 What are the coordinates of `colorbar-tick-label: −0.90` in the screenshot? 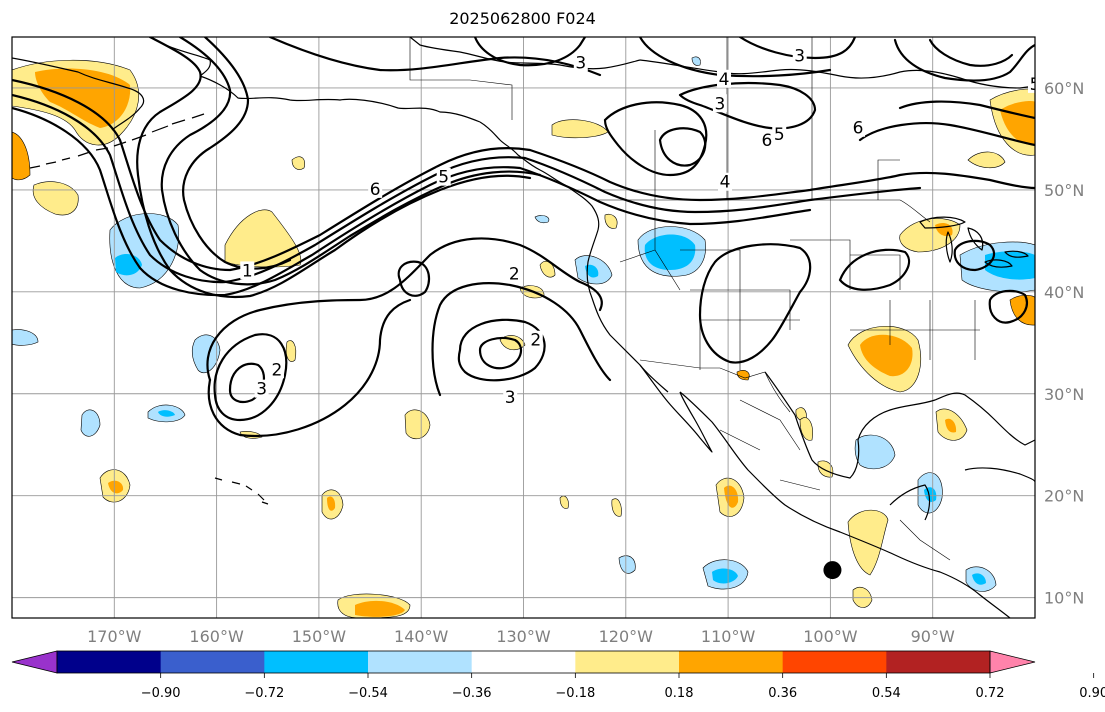 It's located at (161, 693).